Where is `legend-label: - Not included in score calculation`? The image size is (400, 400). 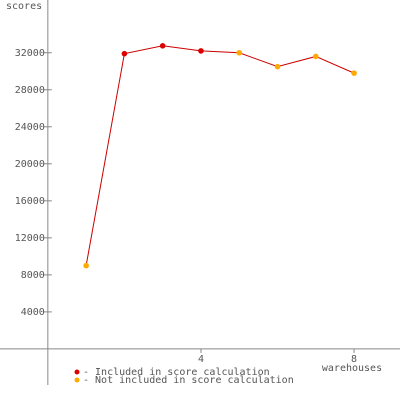
legend-label: - Not included in score calculation is located at coordinates (188, 380).